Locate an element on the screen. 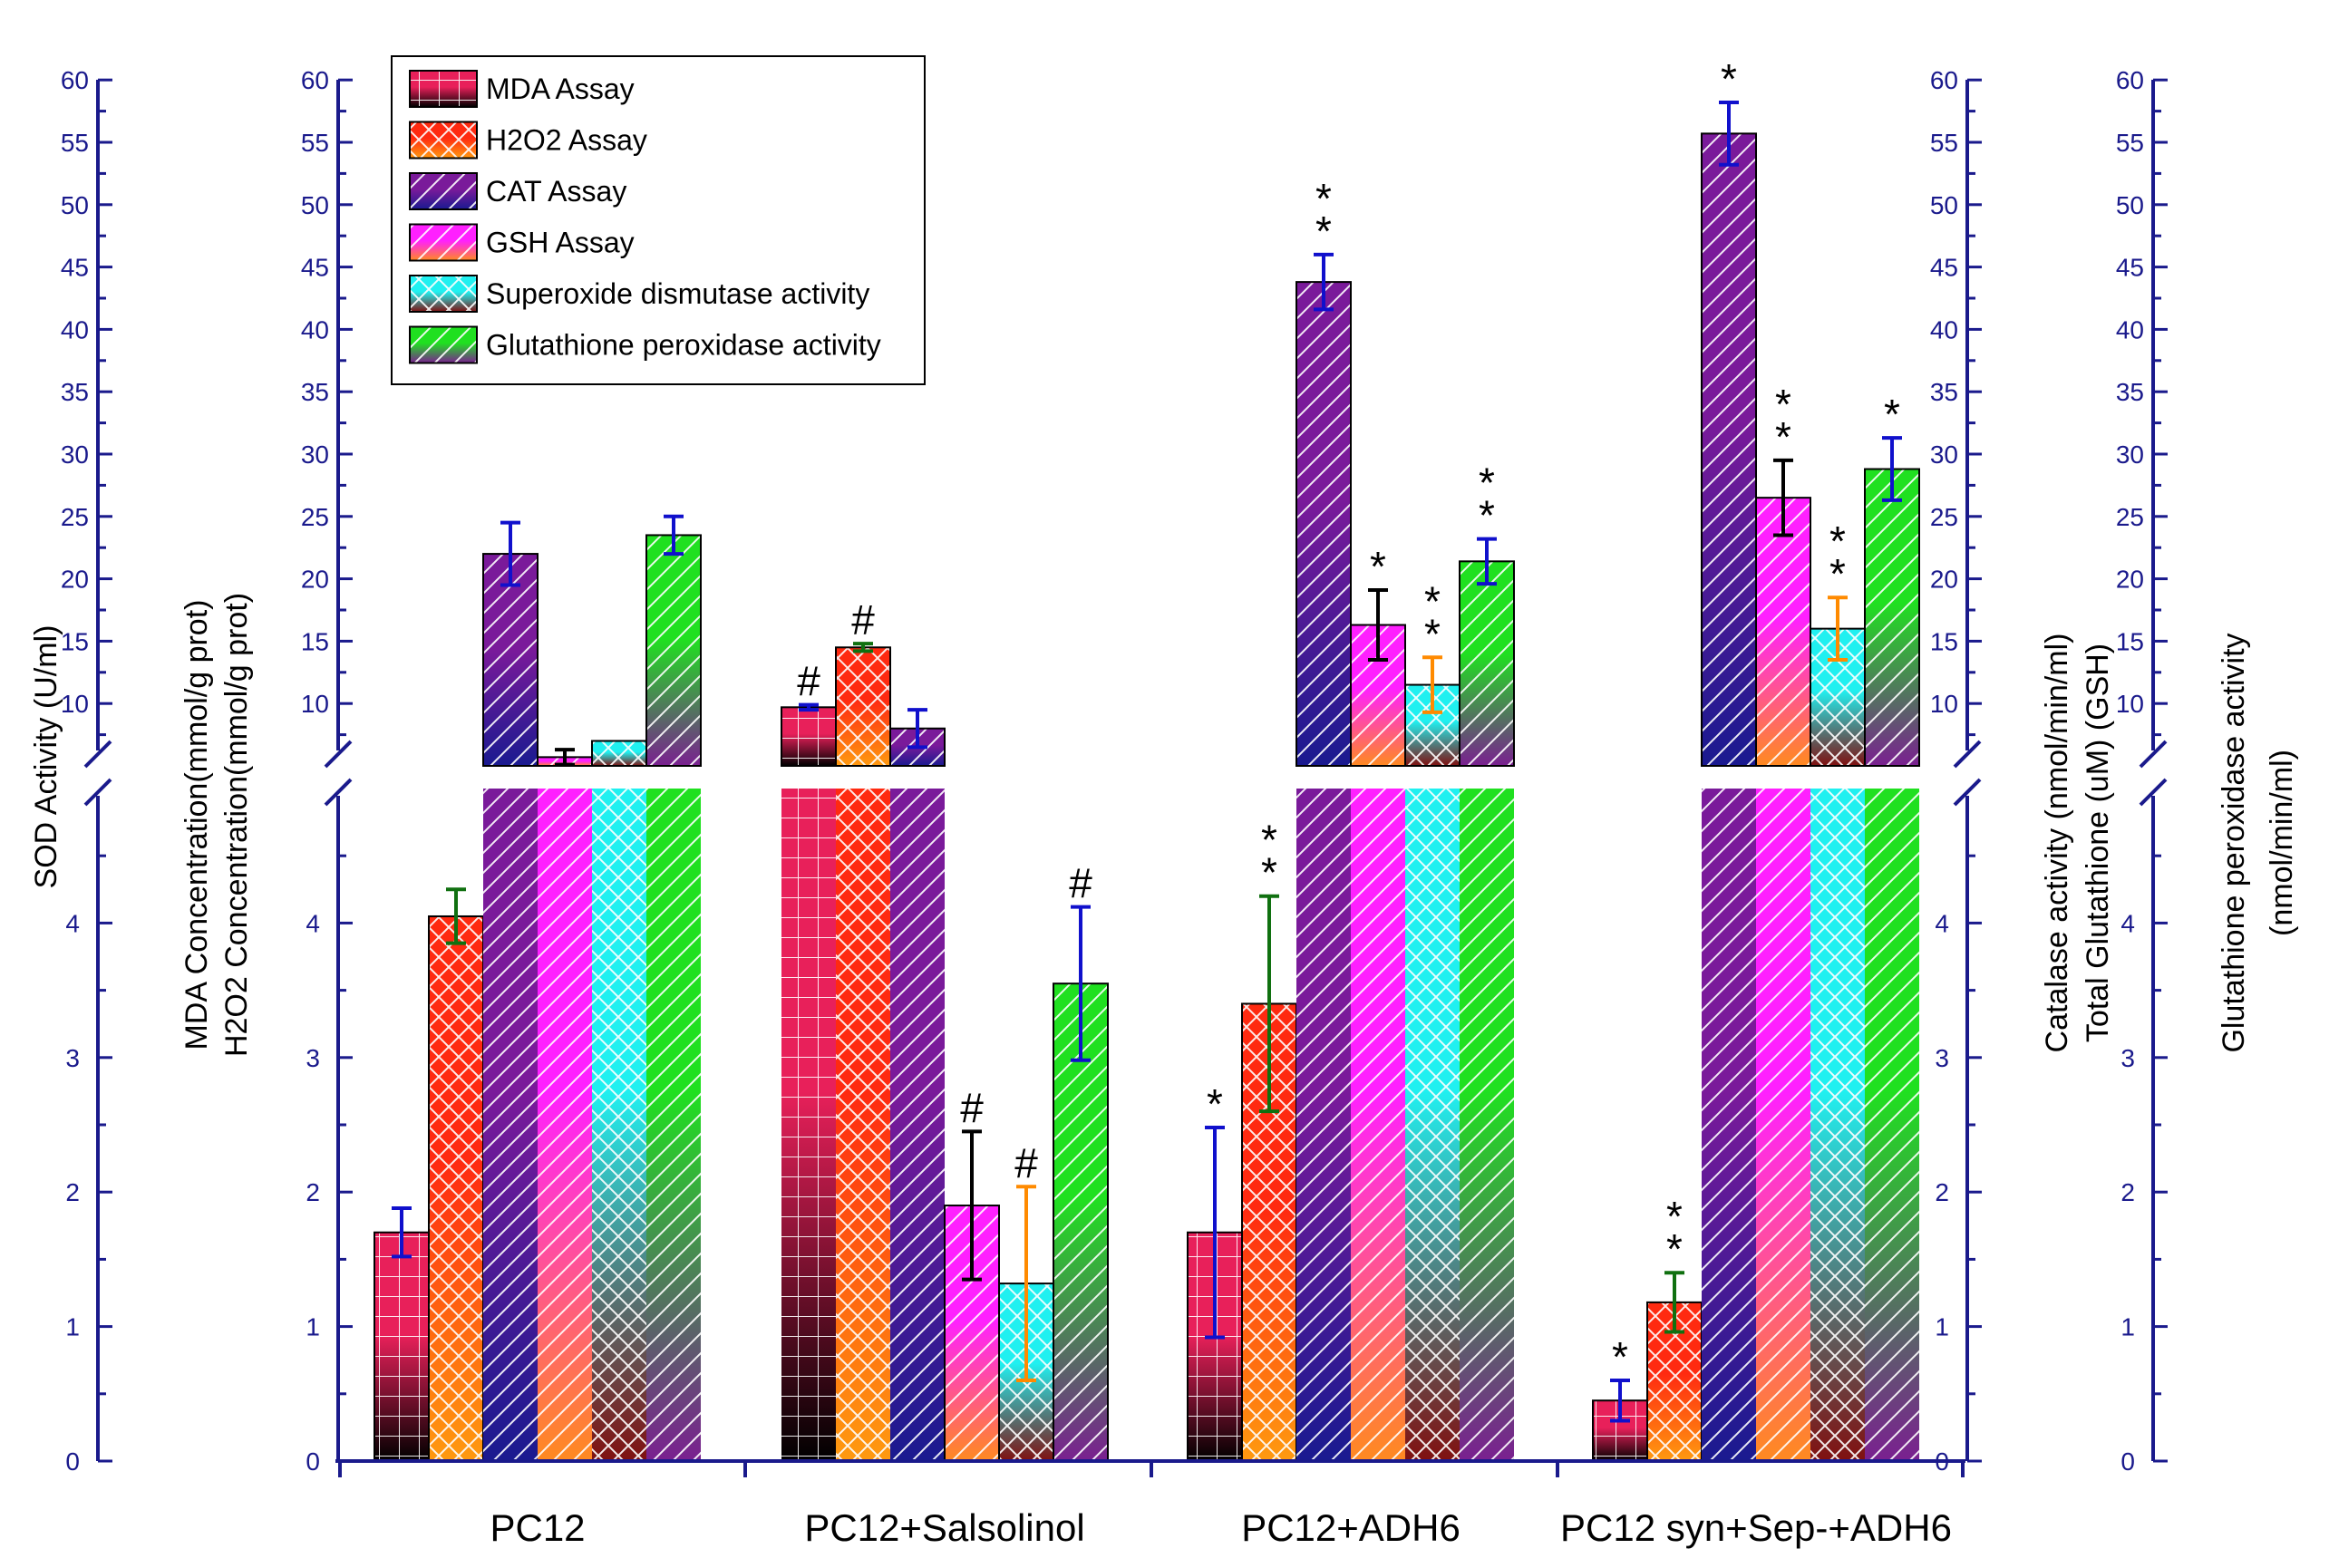 The width and height of the screenshot is (2329, 1568). bar-pattern-3-3-upper is located at coordinates (1783, 632).